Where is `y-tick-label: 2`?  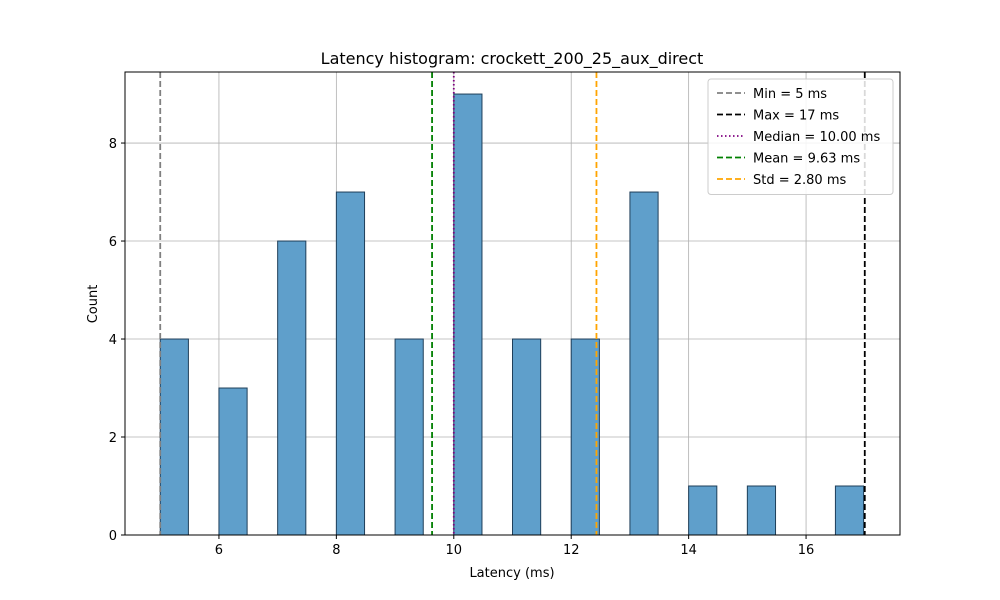 y-tick-label: 2 is located at coordinates (113, 438).